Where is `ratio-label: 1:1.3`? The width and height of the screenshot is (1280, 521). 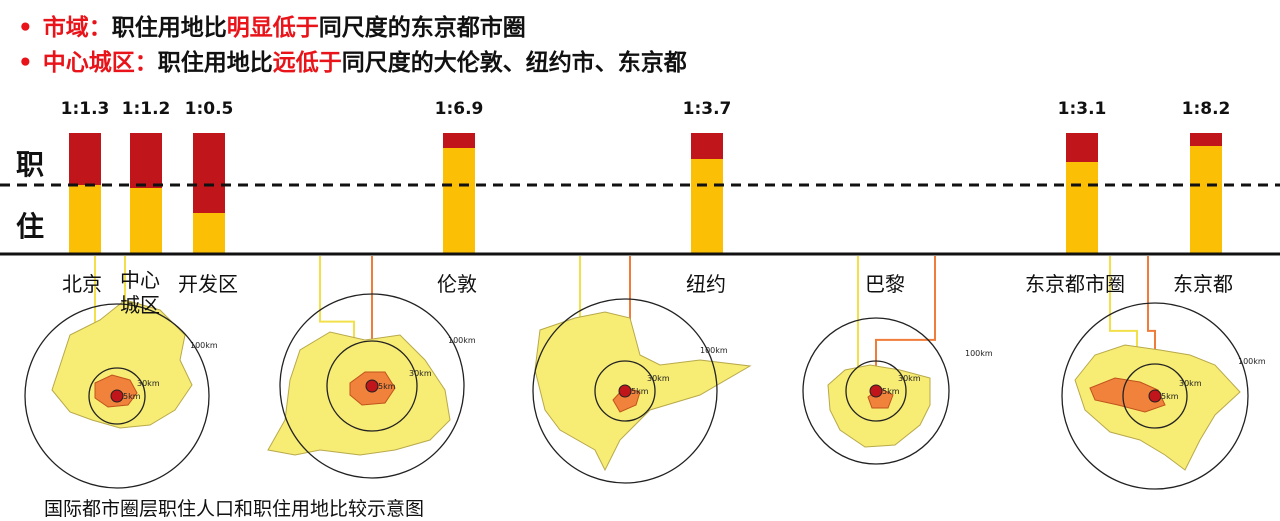 ratio-label: 1:1.3 is located at coordinates (85, 109).